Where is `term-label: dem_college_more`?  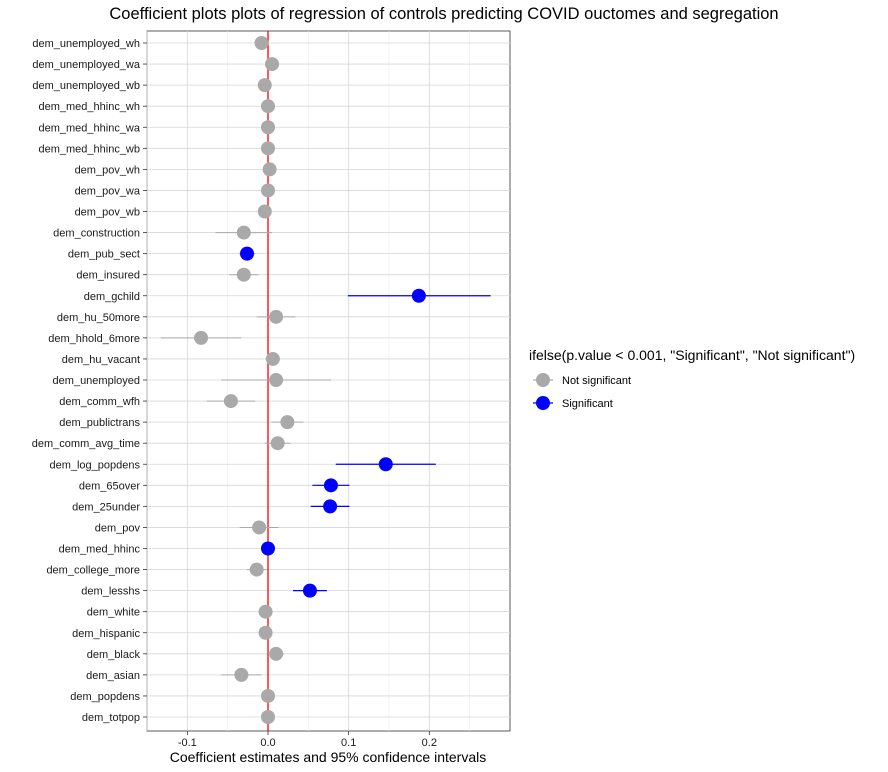 term-label: dem_college_more is located at coordinates (93, 571).